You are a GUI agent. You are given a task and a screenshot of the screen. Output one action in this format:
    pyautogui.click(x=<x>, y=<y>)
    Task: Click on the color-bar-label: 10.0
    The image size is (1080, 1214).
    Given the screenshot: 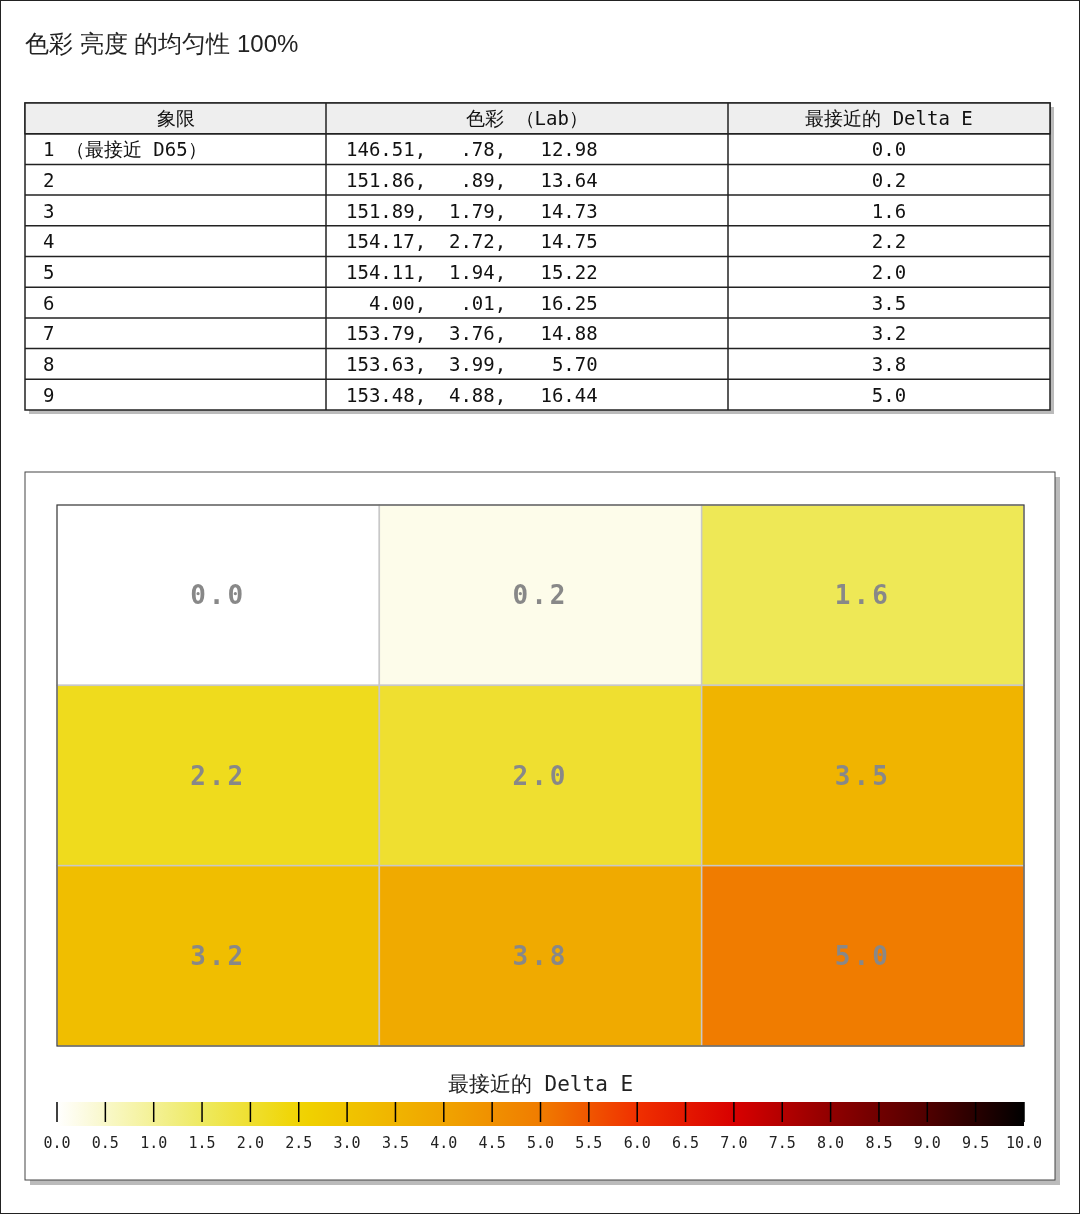 What is the action you would take?
    pyautogui.click(x=1024, y=1143)
    